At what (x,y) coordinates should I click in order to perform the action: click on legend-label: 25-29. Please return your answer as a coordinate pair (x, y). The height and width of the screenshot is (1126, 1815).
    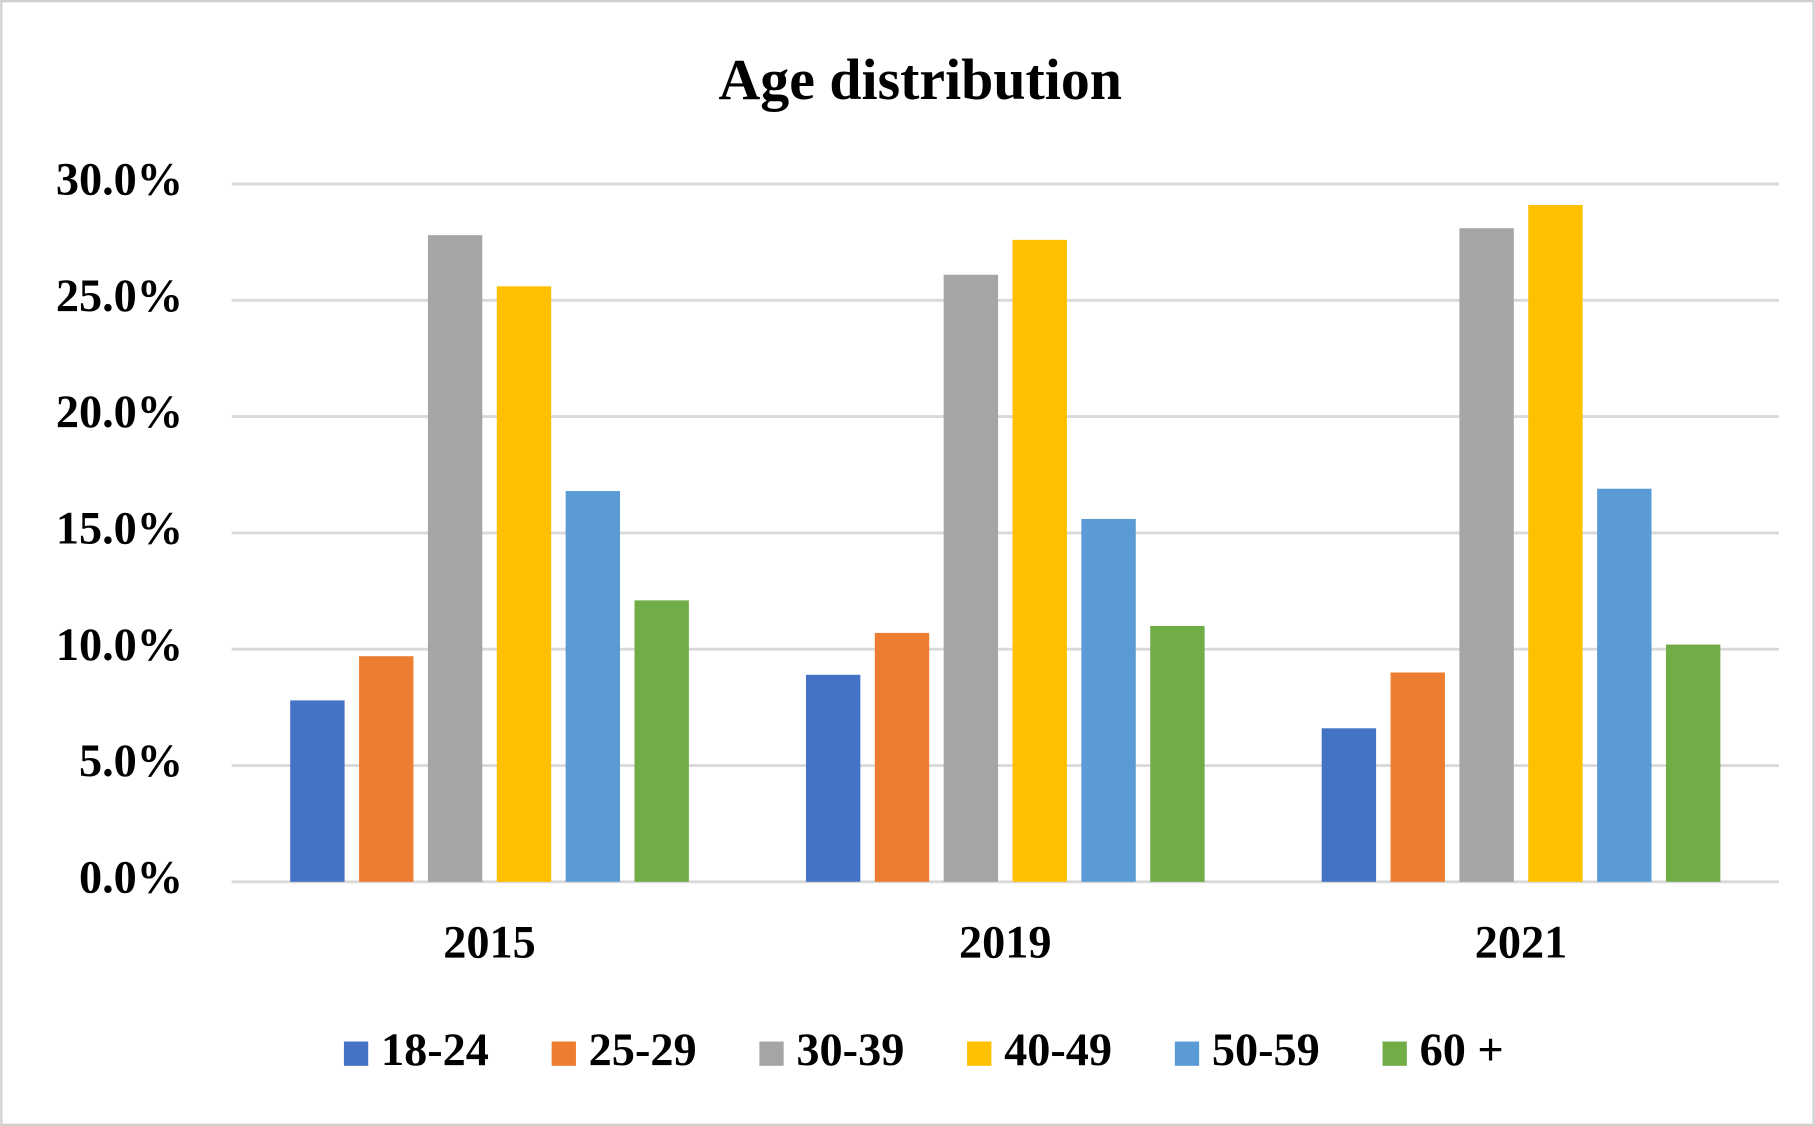
    Looking at the image, I should click on (643, 1050).